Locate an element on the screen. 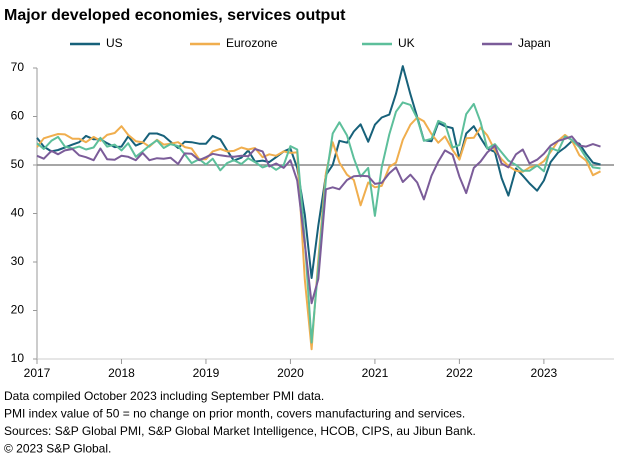 This screenshot has width=620, height=464. y-tick-label: 60 is located at coordinates (18, 116).